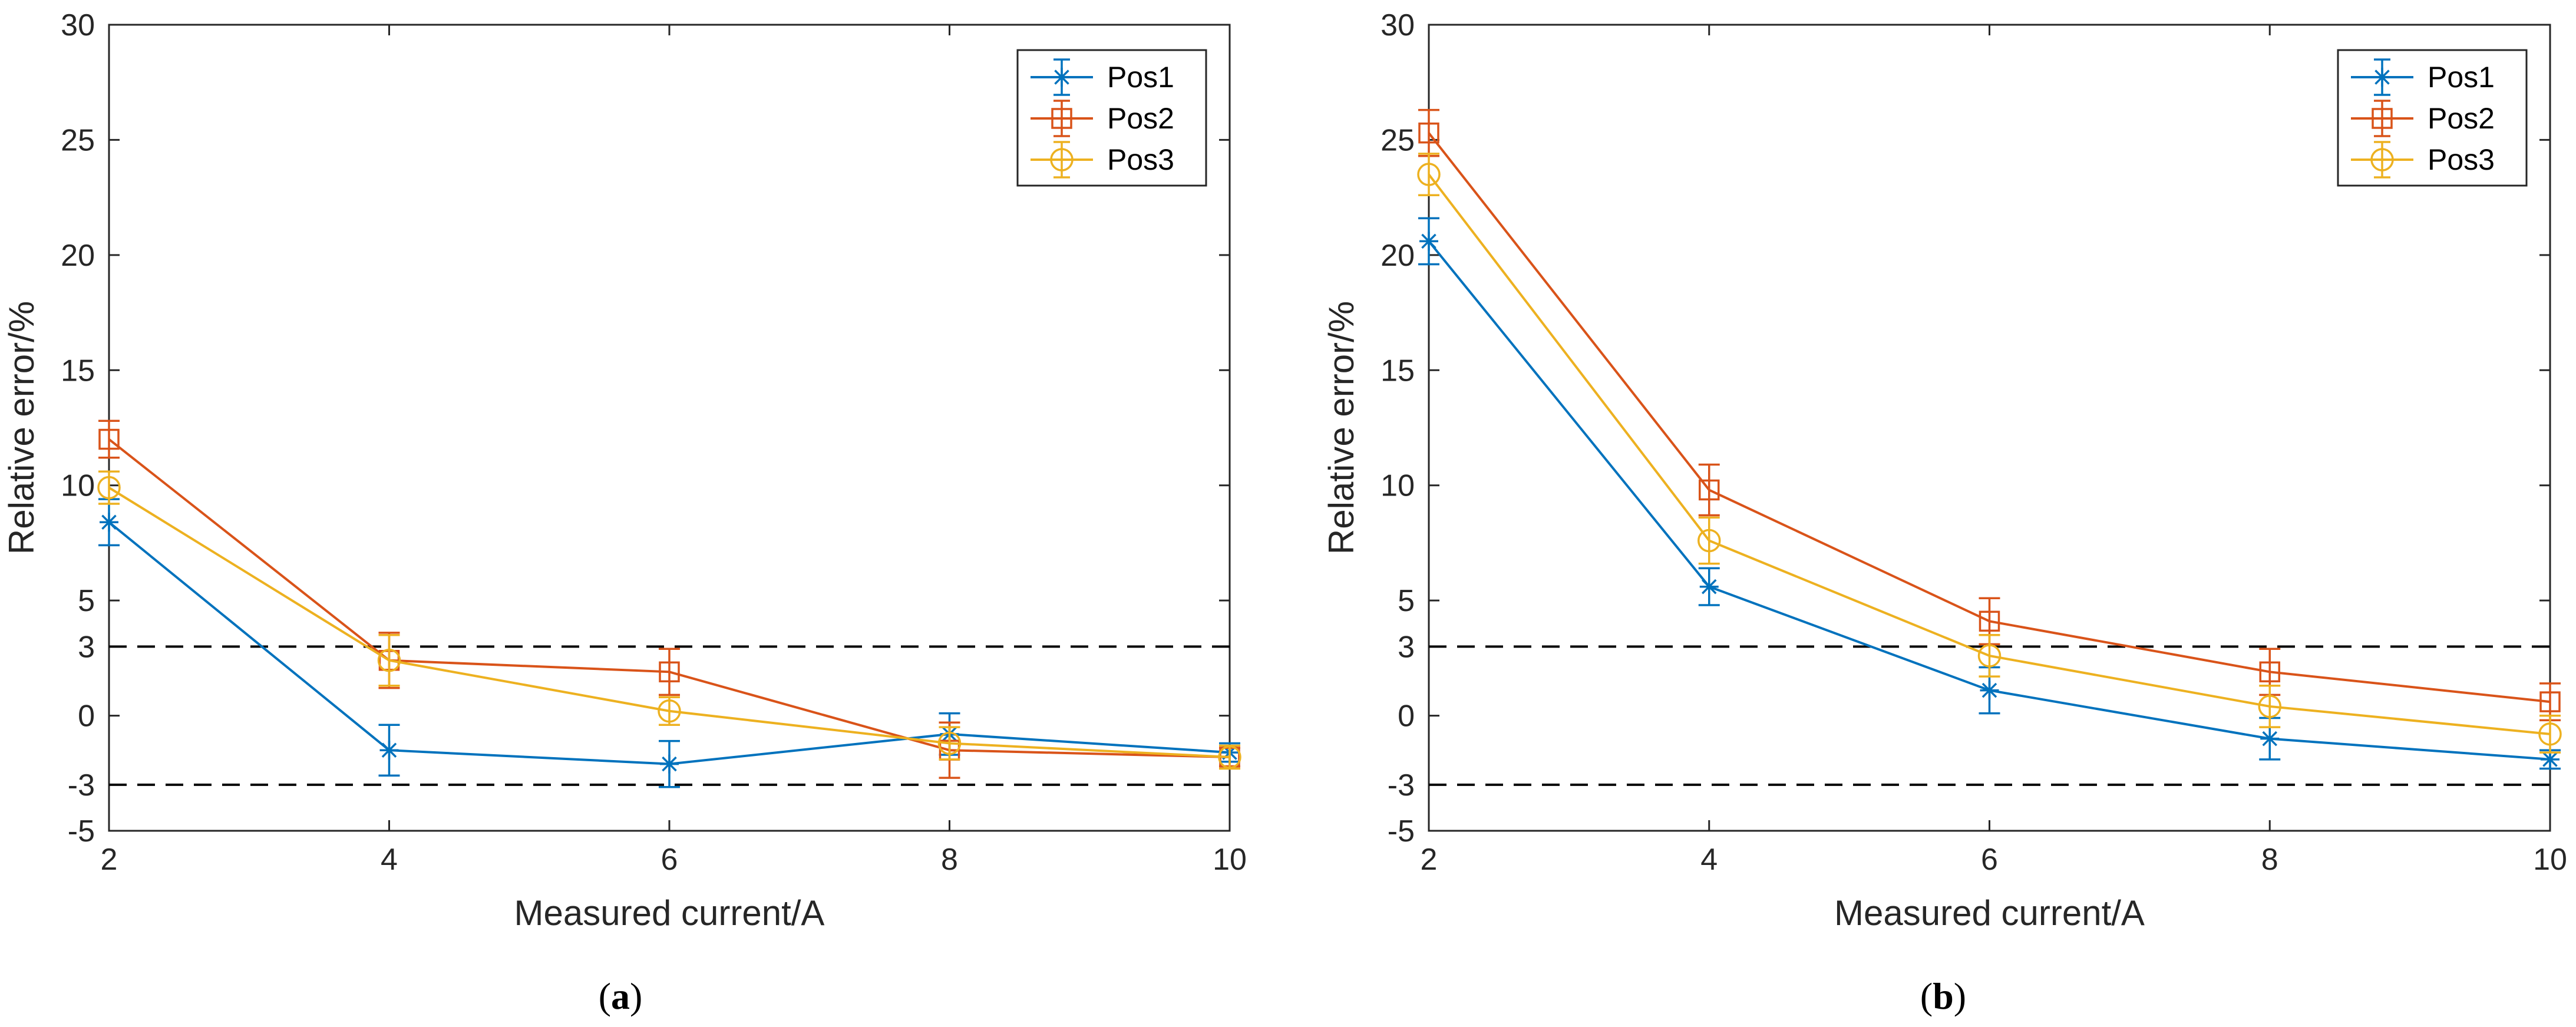 This screenshot has height=1027, width=2576. I want to click on y-tick-label: 0, so click(86, 716).